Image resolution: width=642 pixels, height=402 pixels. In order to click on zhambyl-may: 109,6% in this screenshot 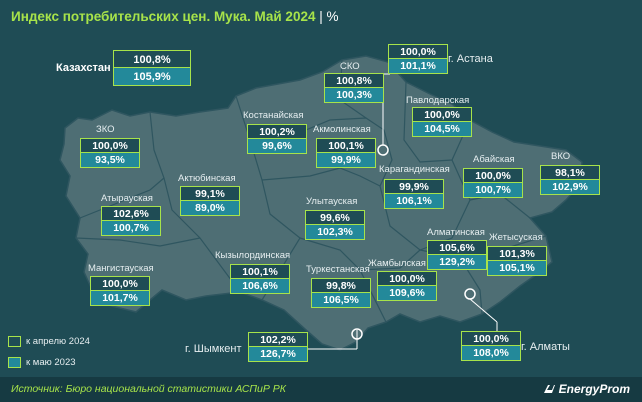, I will do `click(407, 293)`.